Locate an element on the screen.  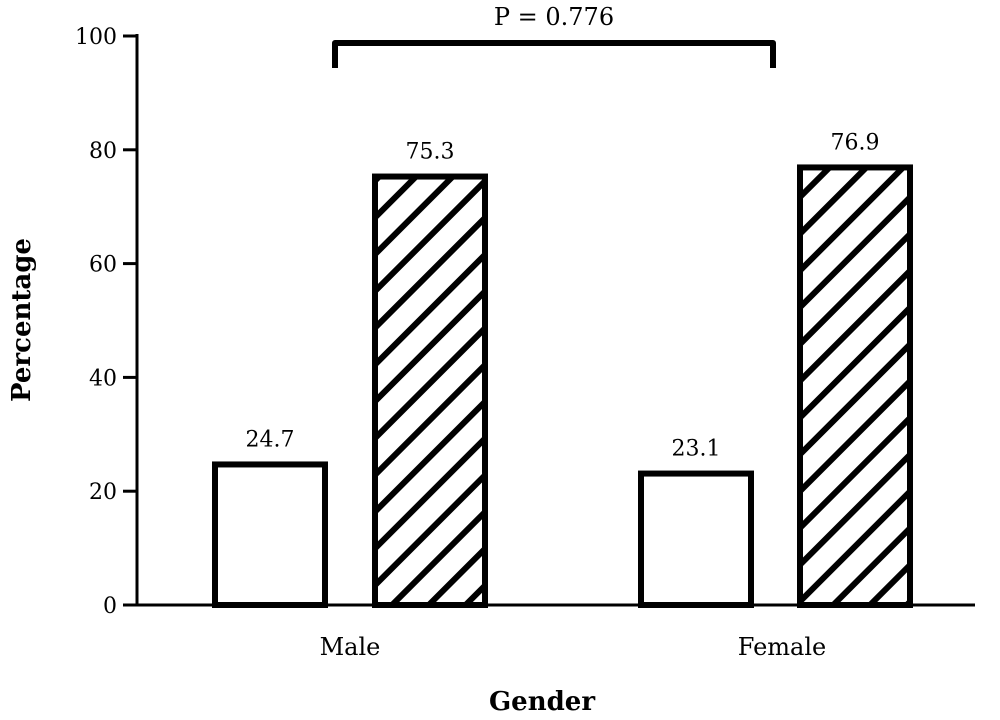
y-tick-label: 0 is located at coordinates (110, 606).